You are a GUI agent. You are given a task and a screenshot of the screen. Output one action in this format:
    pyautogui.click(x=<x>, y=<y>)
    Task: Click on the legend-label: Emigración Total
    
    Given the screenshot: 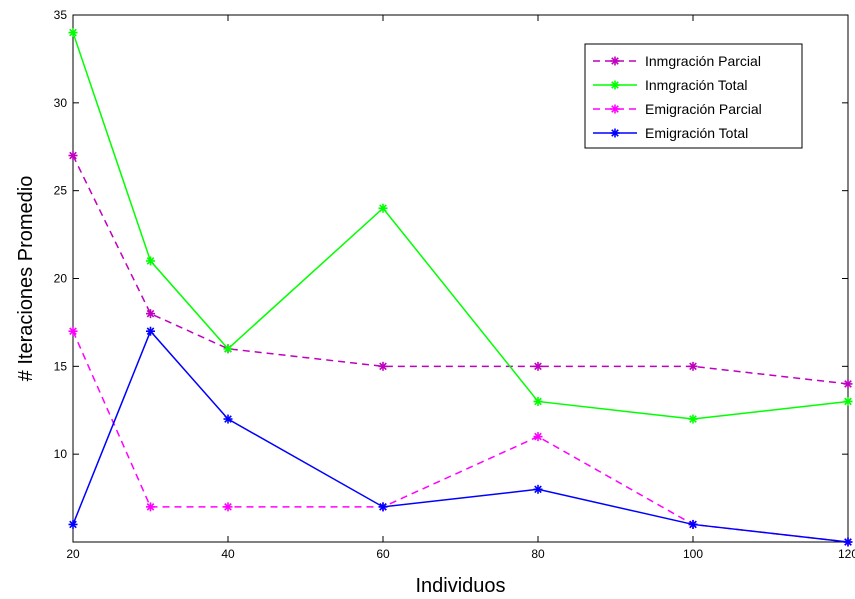 What is the action you would take?
    pyautogui.click(x=696, y=133)
    